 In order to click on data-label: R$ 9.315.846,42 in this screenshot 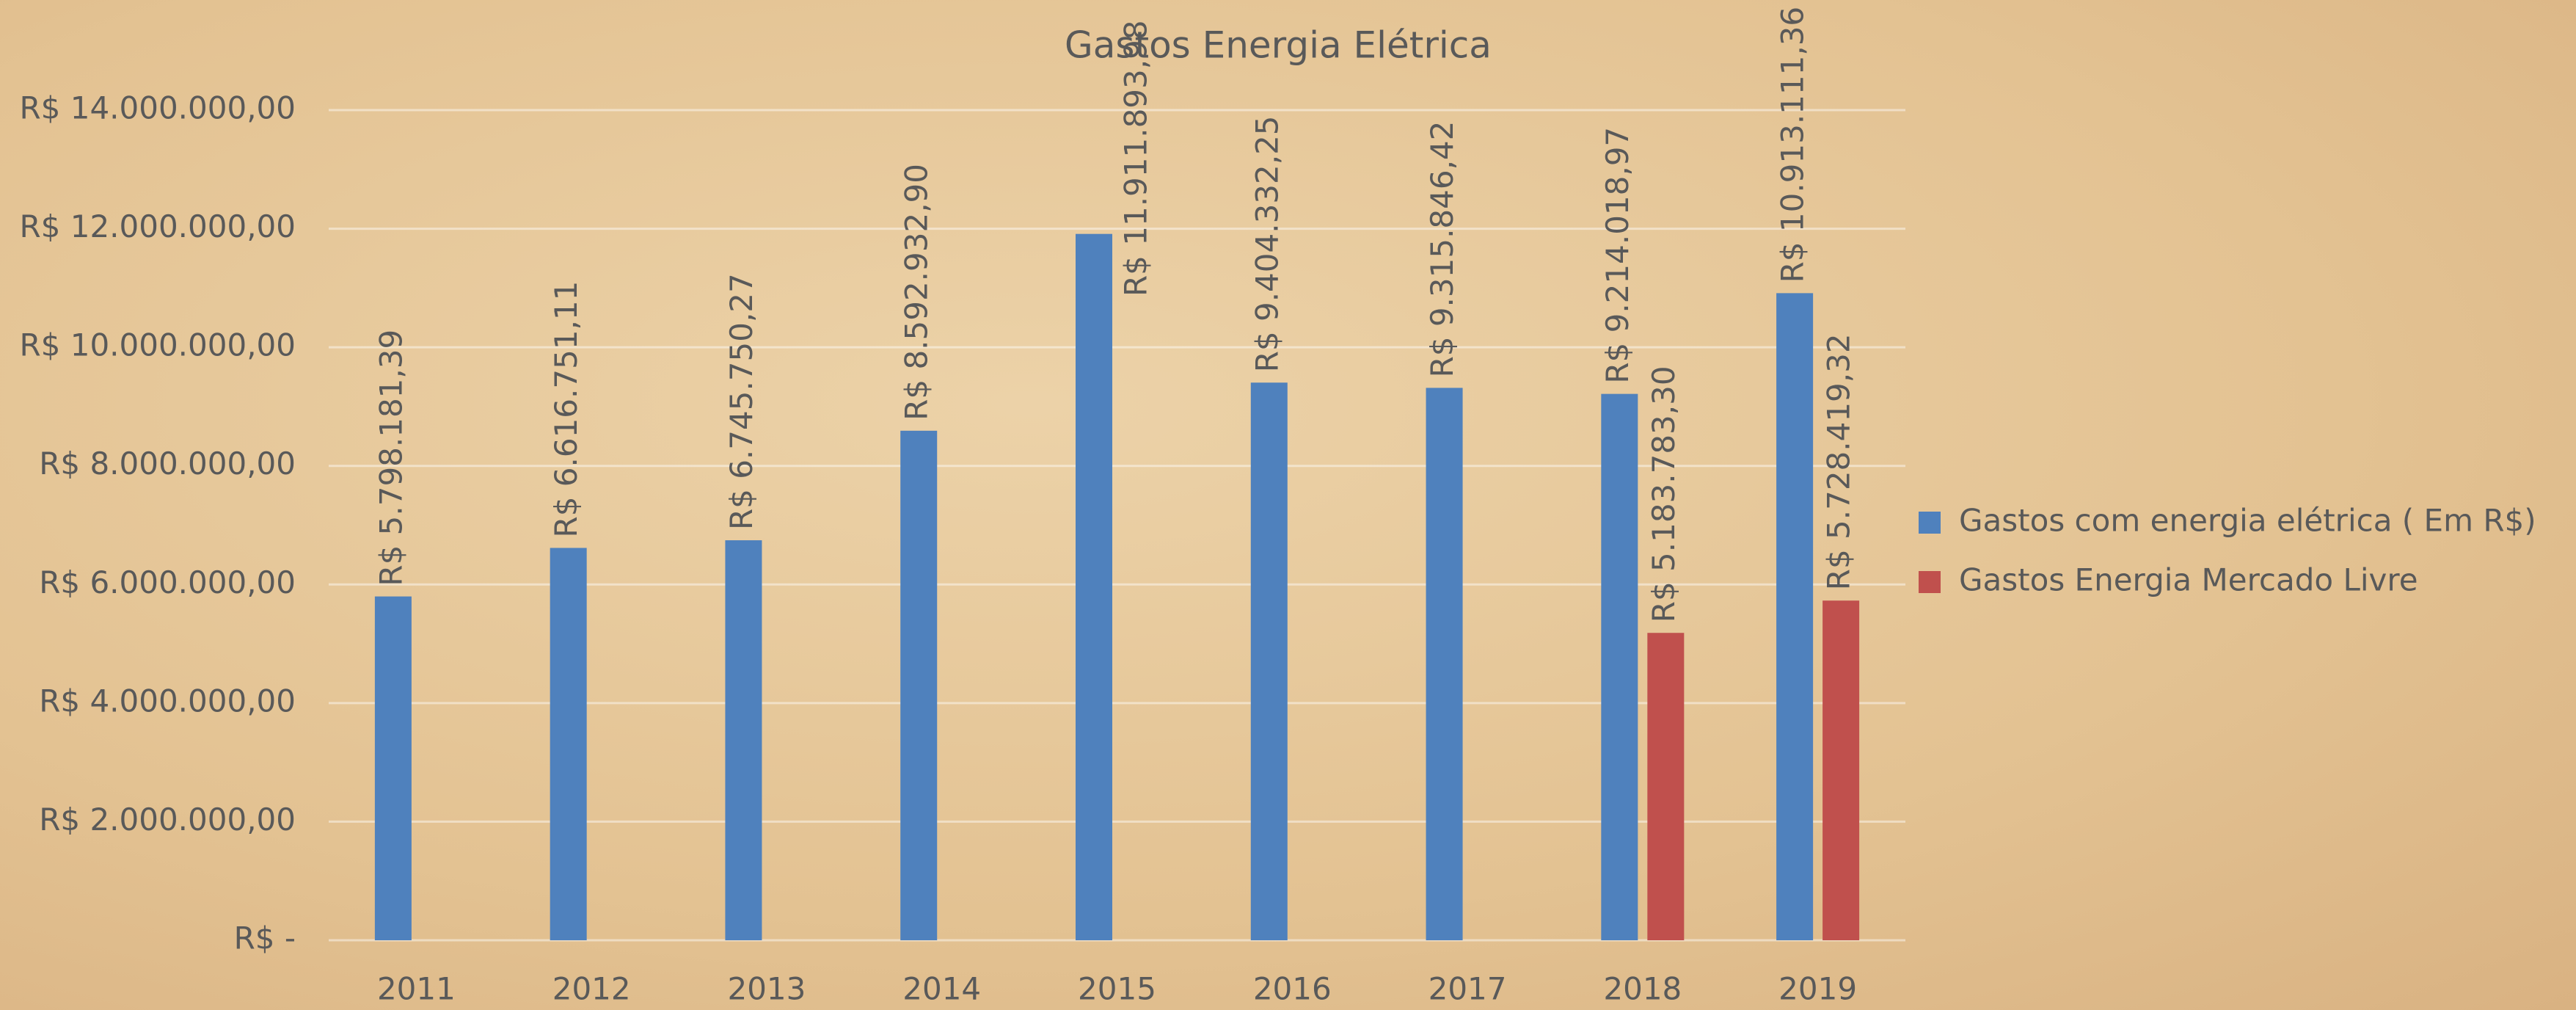, I will do `click(1442, 249)`.